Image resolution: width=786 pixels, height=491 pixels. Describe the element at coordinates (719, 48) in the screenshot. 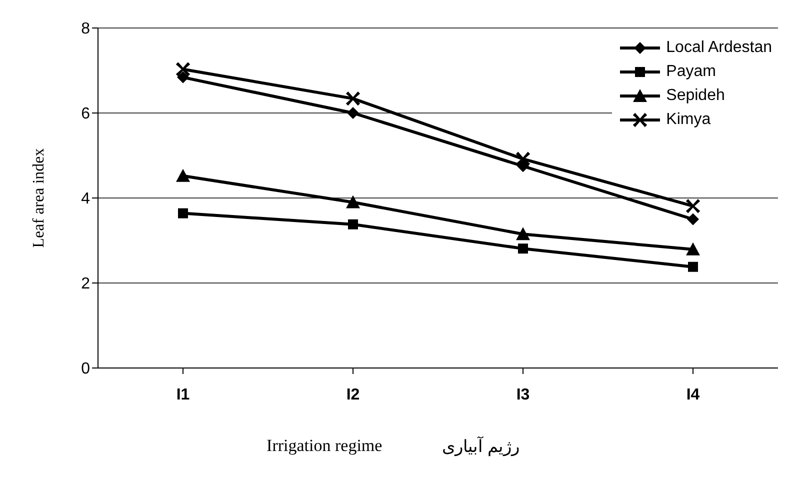

I see `legend-label: Local Ardestan` at that location.